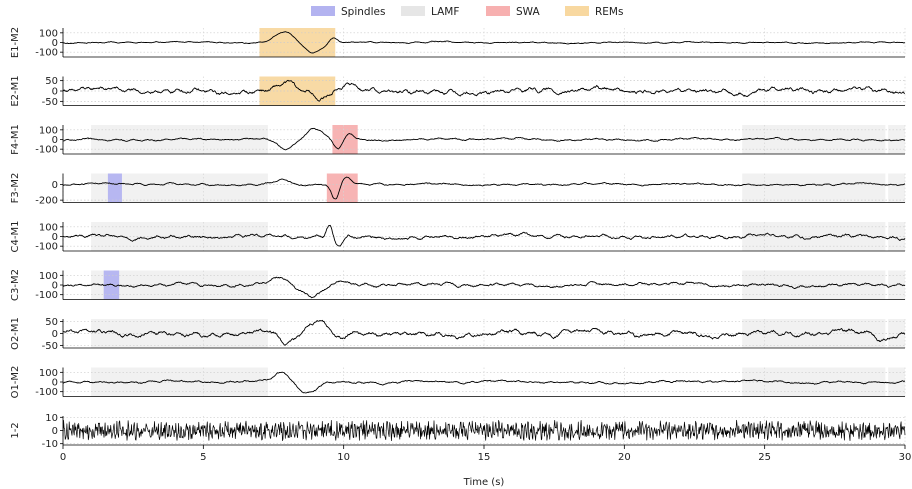  I want to click on trace-e1-m2, so click(484, 42).